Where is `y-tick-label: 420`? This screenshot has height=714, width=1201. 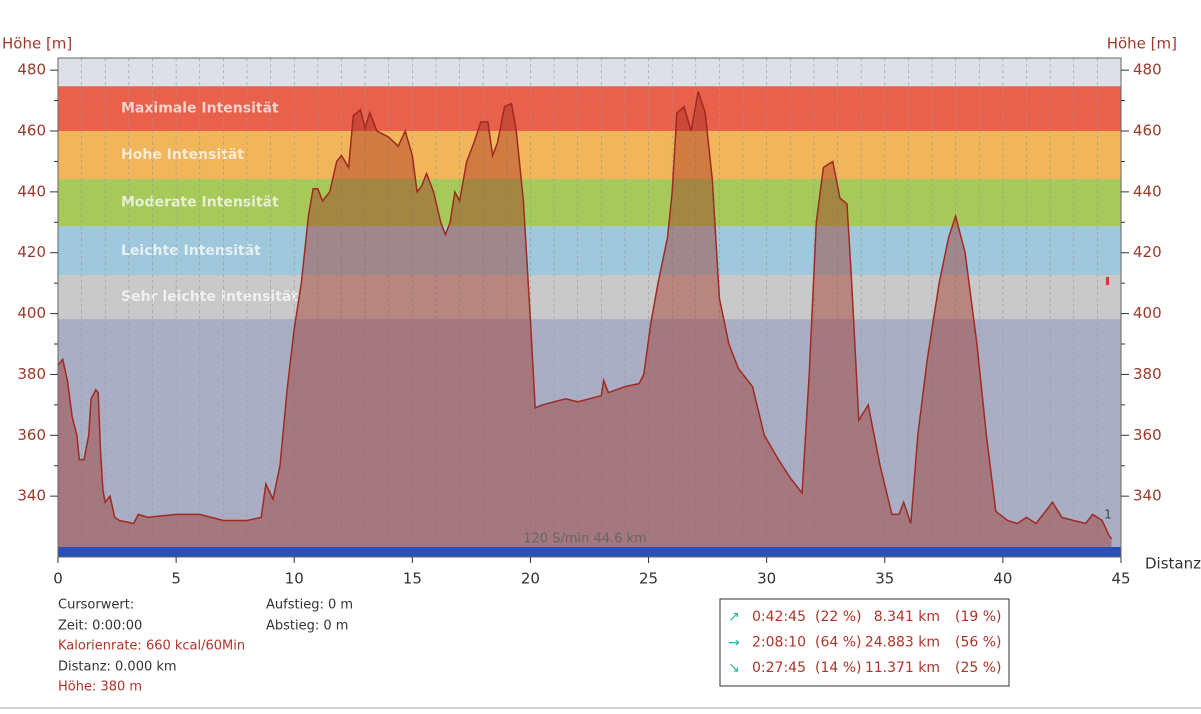
y-tick-label: 420 is located at coordinates (31, 252).